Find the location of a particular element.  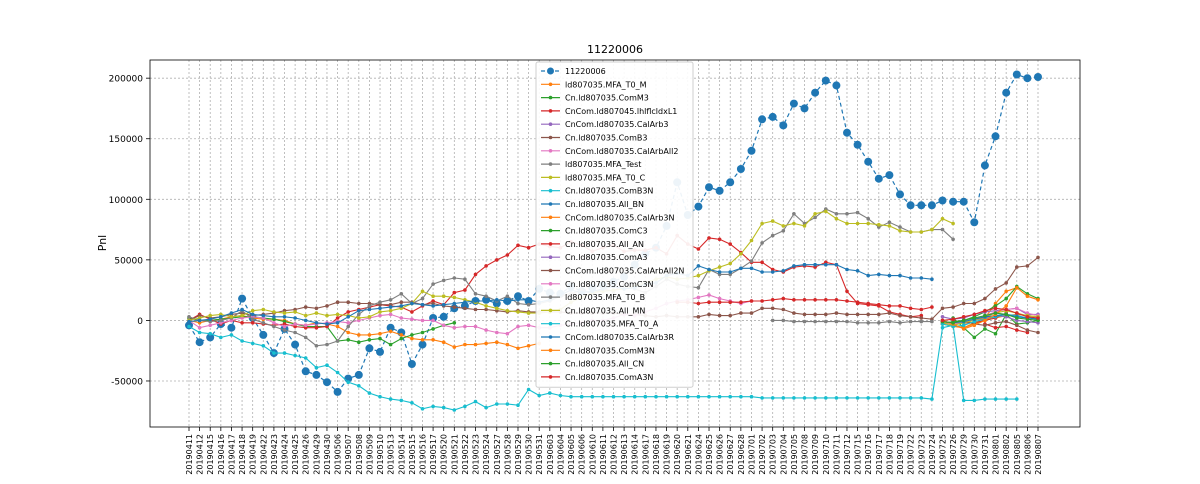

legend-item: ld807035.MFA_T0_M is located at coordinates (594, 84).